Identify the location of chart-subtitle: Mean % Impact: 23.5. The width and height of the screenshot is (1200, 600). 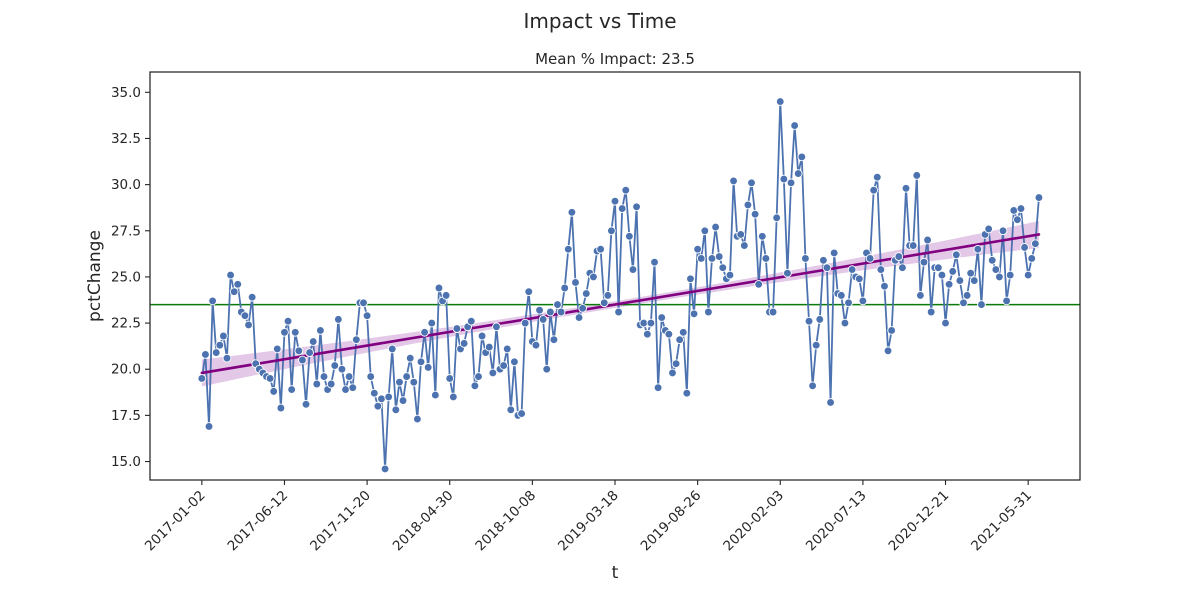
(615, 59).